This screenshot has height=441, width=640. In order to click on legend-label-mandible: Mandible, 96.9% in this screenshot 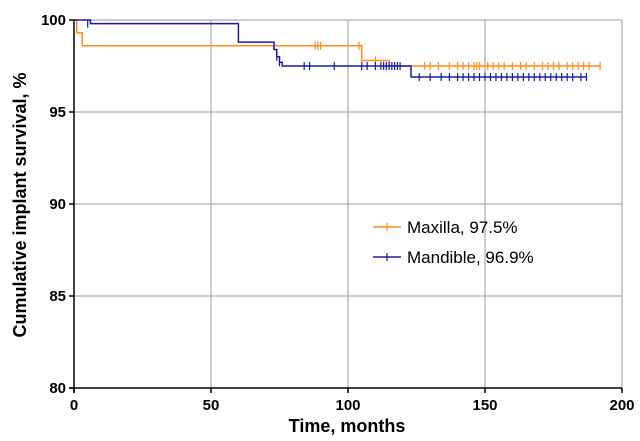, I will do `click(470, 257)`.